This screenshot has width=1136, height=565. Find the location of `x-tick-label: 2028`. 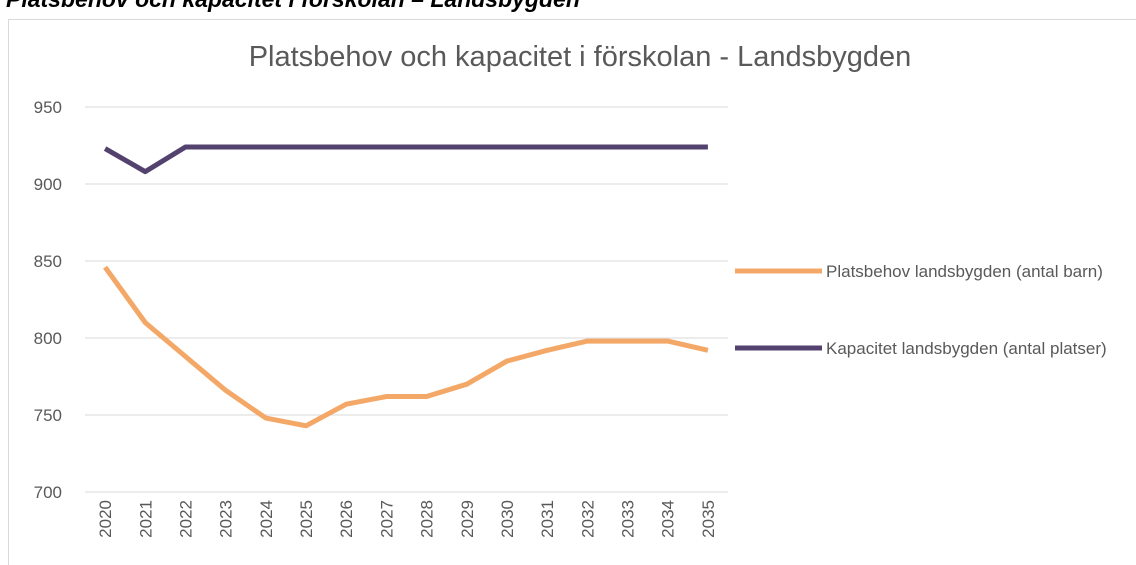

x-tick-label: 2028 is located at coordinates (427, 519).